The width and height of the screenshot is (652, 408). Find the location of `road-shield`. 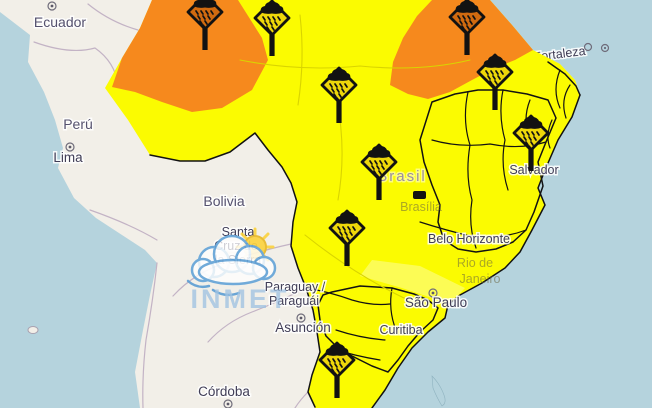

road-shield is located at coordinates (419, 195).